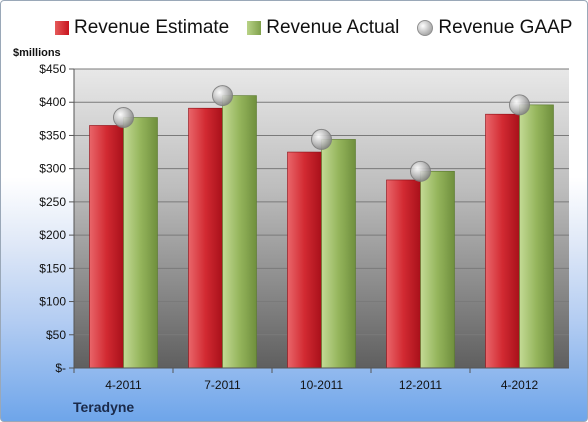 The height and width of the screenshot is (422, 588). I want to click on legend-label-actual: Revenue Actual, so click(333, 27).